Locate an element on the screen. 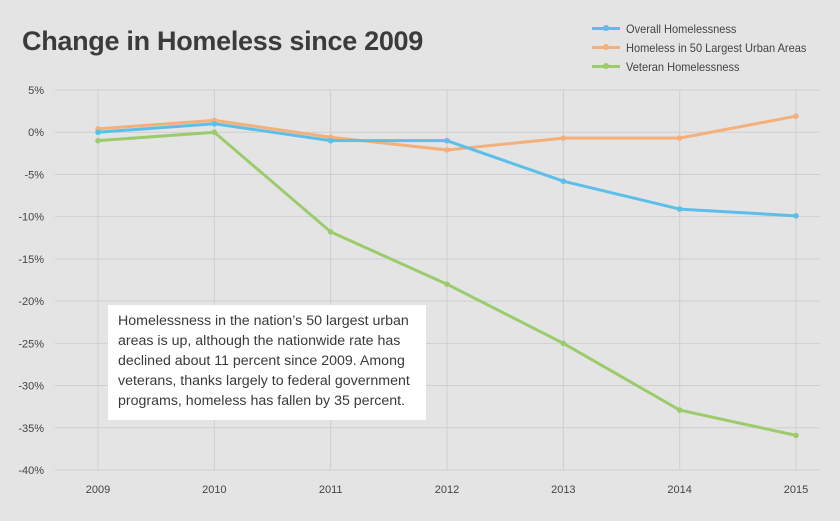 The width and height of the screenshot is (840, 521). y-tick-label: -30% is located at coordinates (31, 387).